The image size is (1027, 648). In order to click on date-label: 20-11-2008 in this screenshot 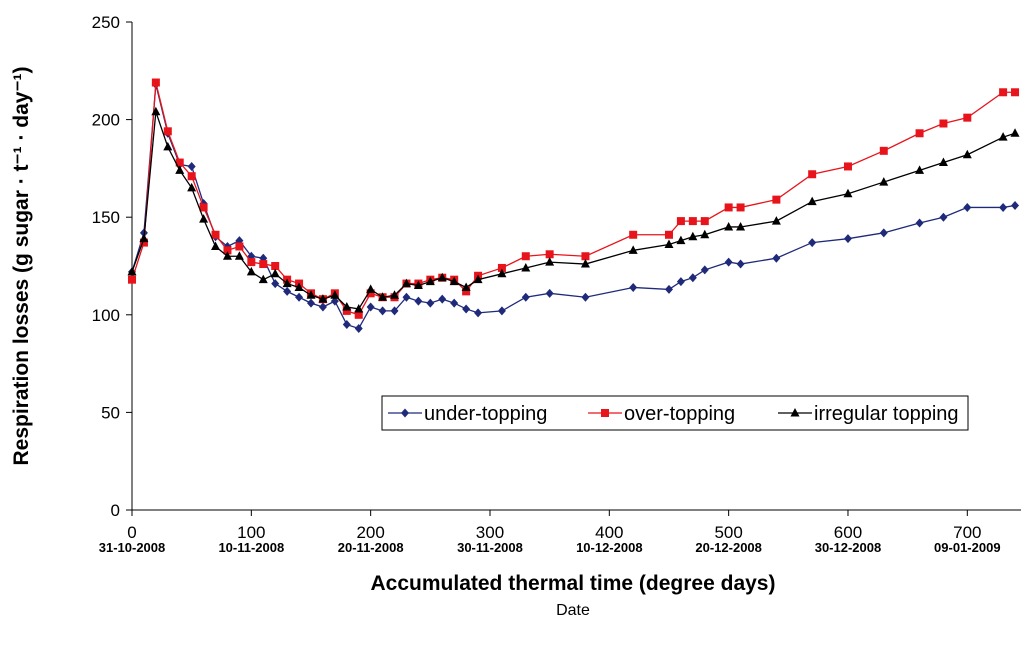, I will do `click(371, 547)`.